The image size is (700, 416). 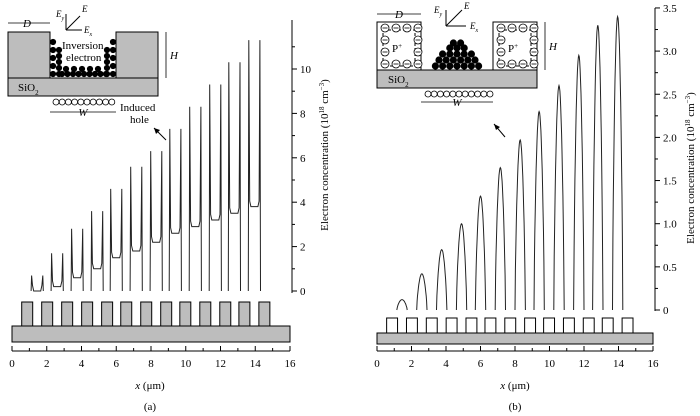 I want to click on x-tick-label: 16, so click(x=291, y=364).